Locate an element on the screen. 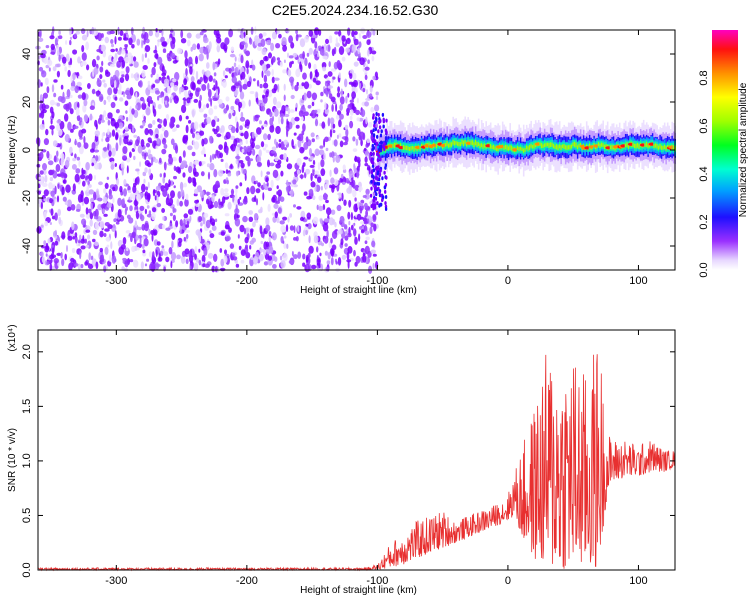 The width and height of the screenshot is (750, 605). snr-ytick-label: 1.0 is located at coordinates (27, 460).